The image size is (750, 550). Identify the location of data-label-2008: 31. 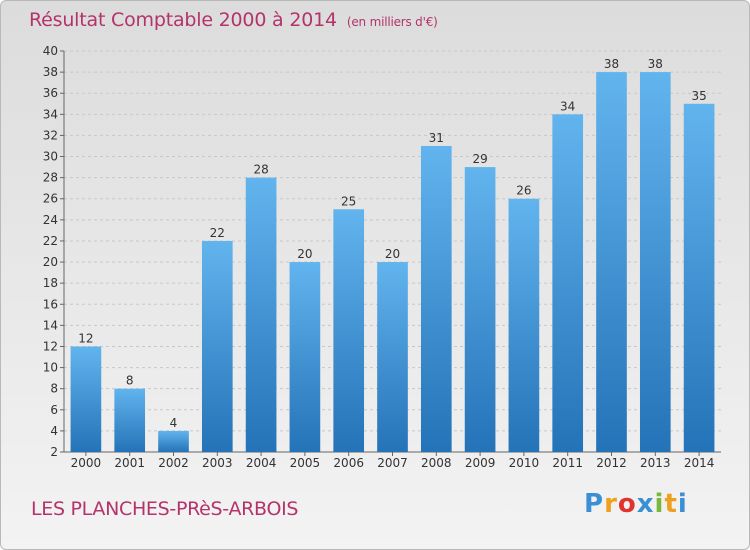
(436, 138).